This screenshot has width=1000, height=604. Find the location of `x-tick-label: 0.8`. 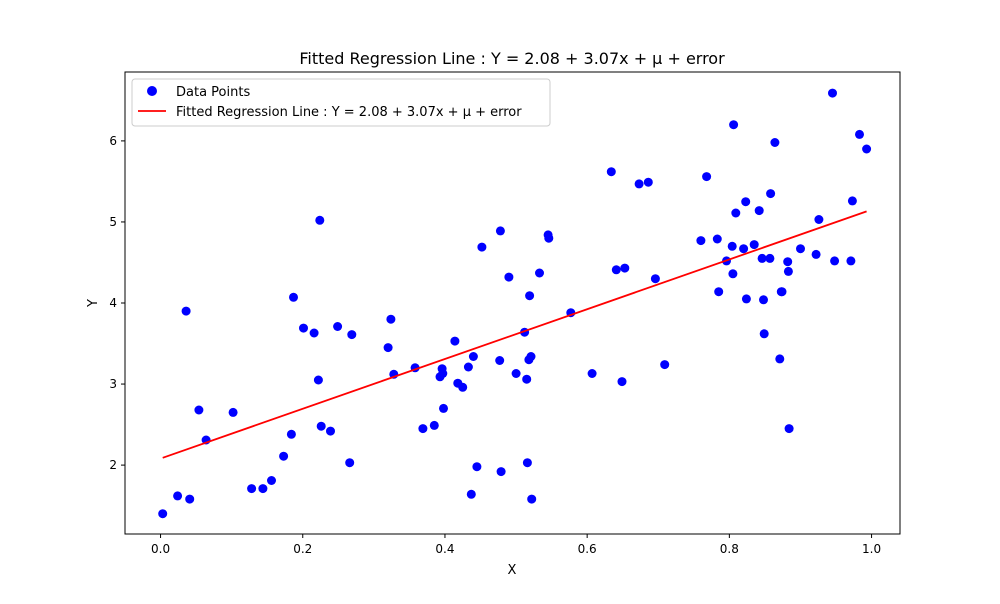

x-tick-label: 0.8 is located at coordinates (729, 549).